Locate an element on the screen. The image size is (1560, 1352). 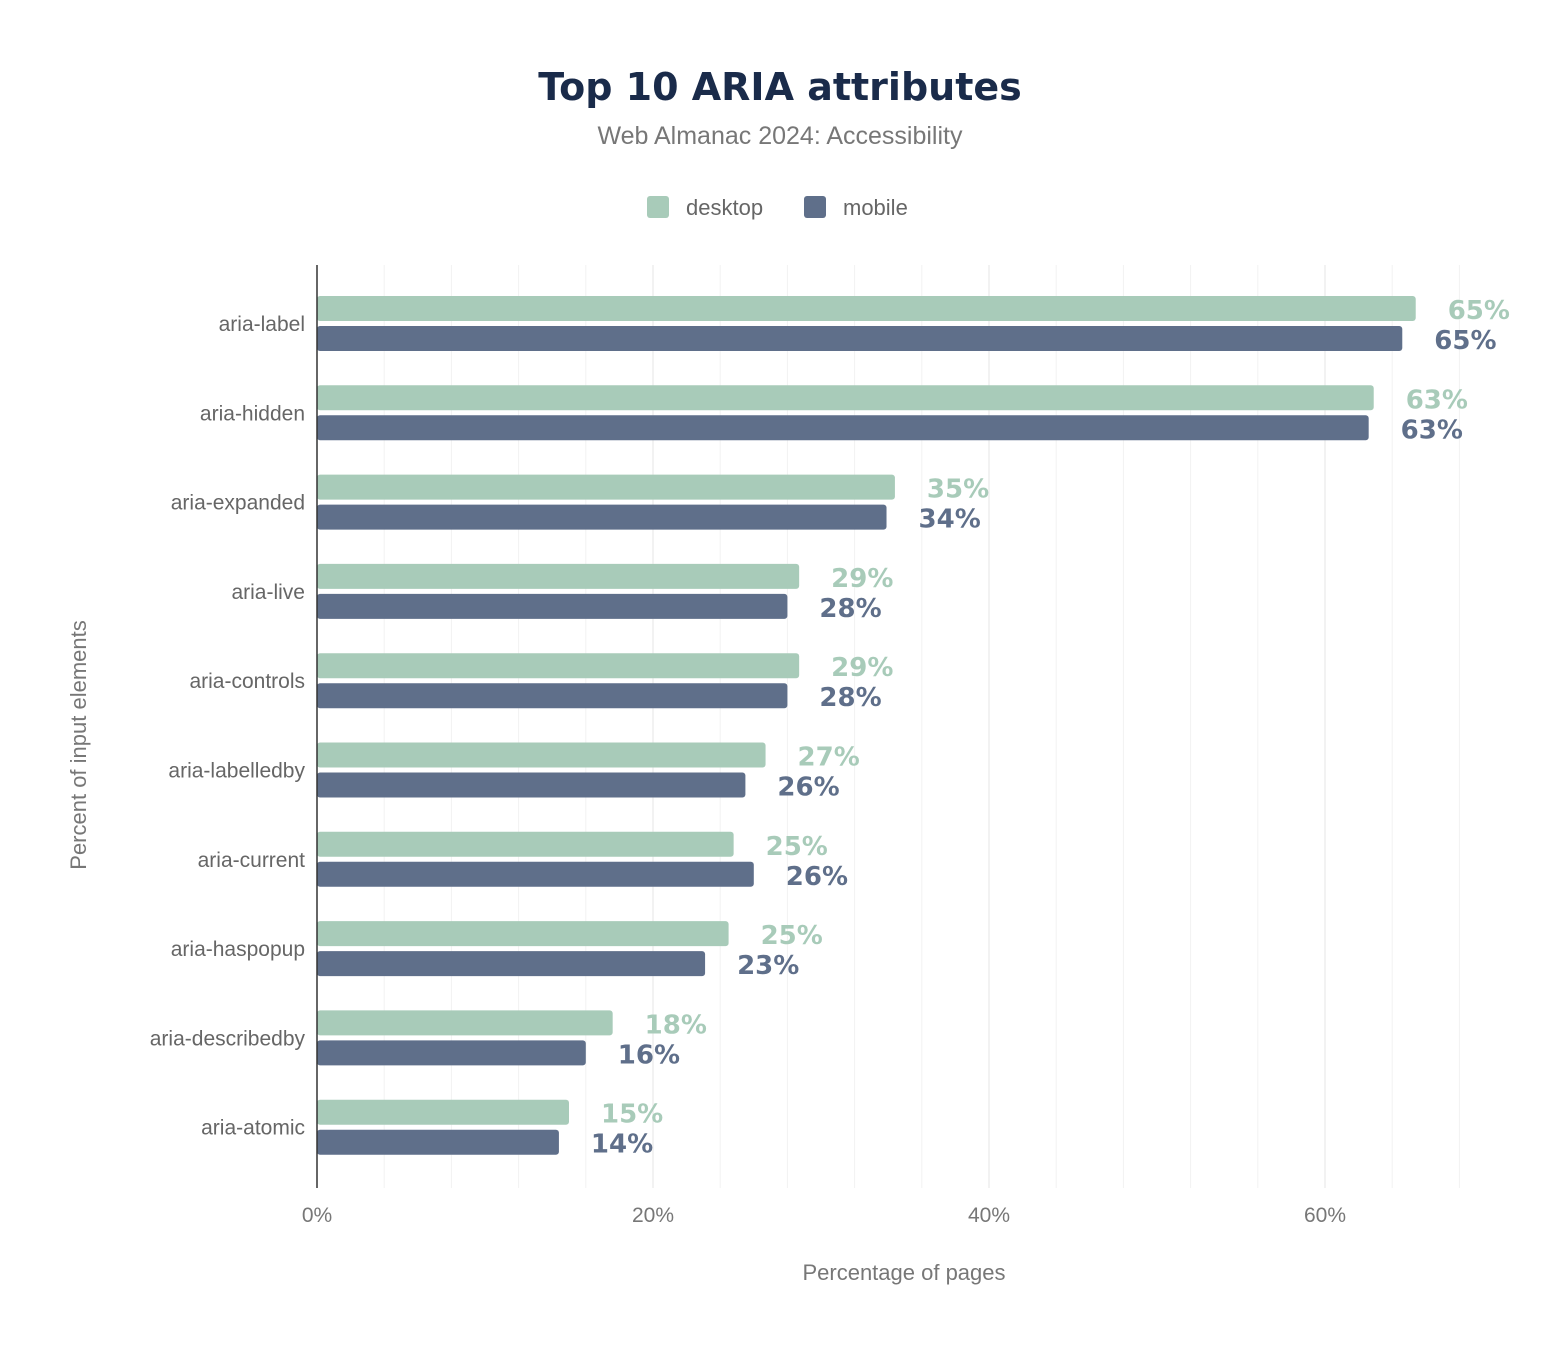
category-label: aria-hidden is located at coordinates (252, 413).